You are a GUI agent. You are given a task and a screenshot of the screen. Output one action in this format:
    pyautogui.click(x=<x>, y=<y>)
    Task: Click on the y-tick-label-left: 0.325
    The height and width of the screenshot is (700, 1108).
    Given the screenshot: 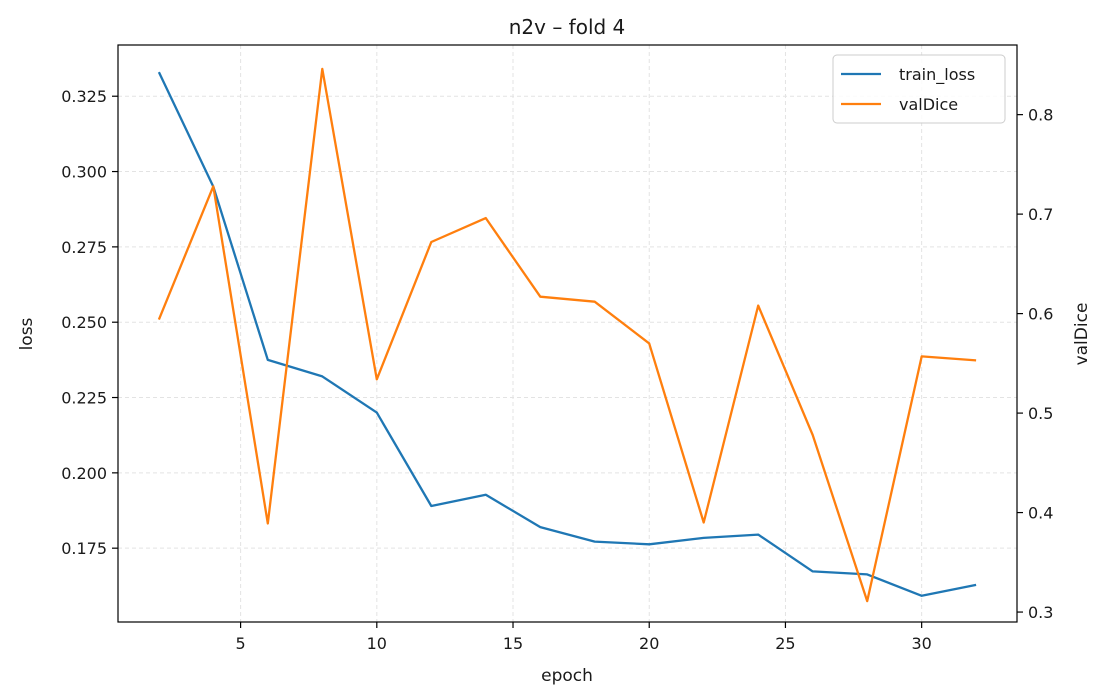 What is the action you would take?
    pyautogui.click(x=84, y=96)
    